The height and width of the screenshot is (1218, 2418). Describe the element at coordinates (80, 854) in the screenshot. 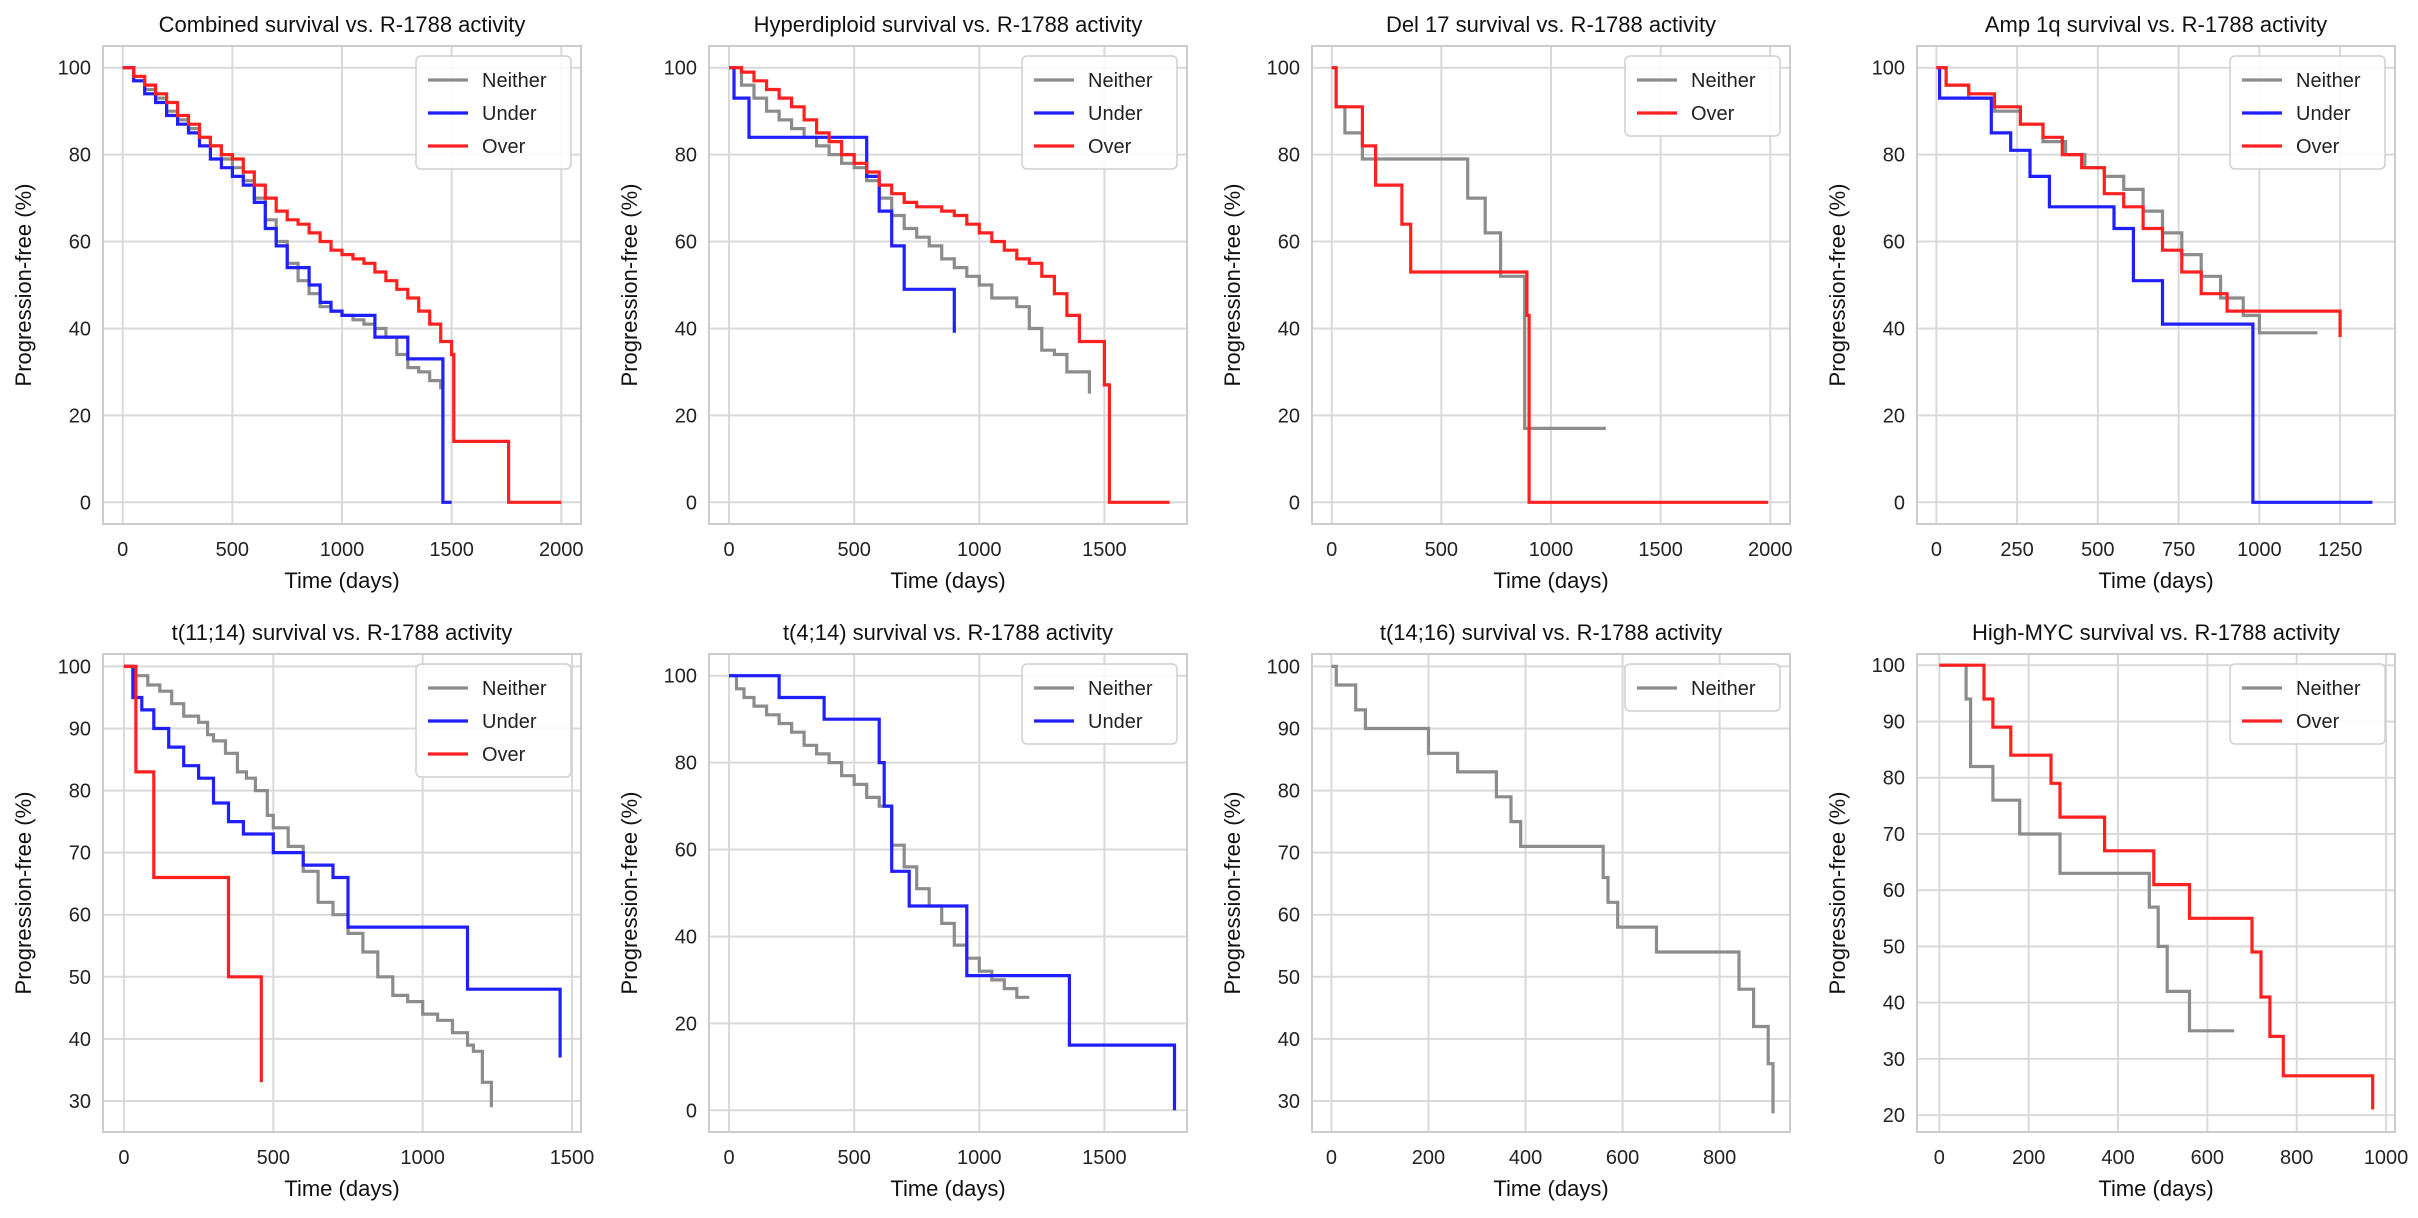

I see `y-tick-label: 70` at that location.